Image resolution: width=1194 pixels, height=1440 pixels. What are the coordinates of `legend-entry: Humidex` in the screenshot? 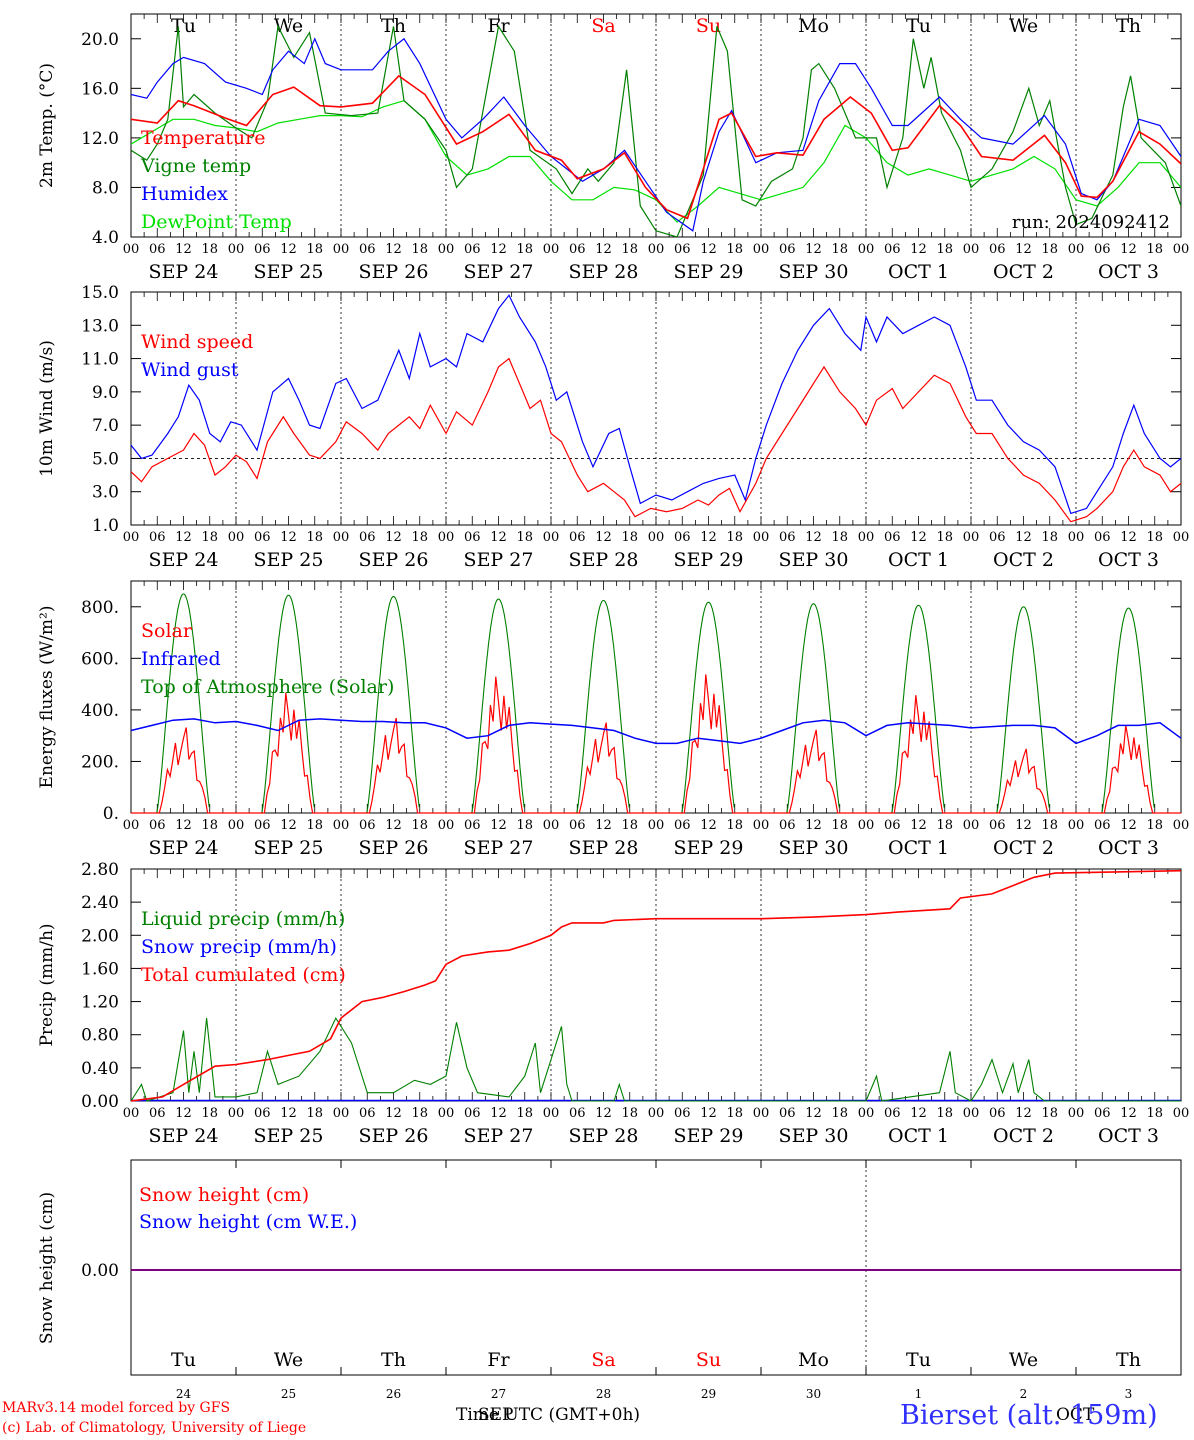 It's located at (184, 194).